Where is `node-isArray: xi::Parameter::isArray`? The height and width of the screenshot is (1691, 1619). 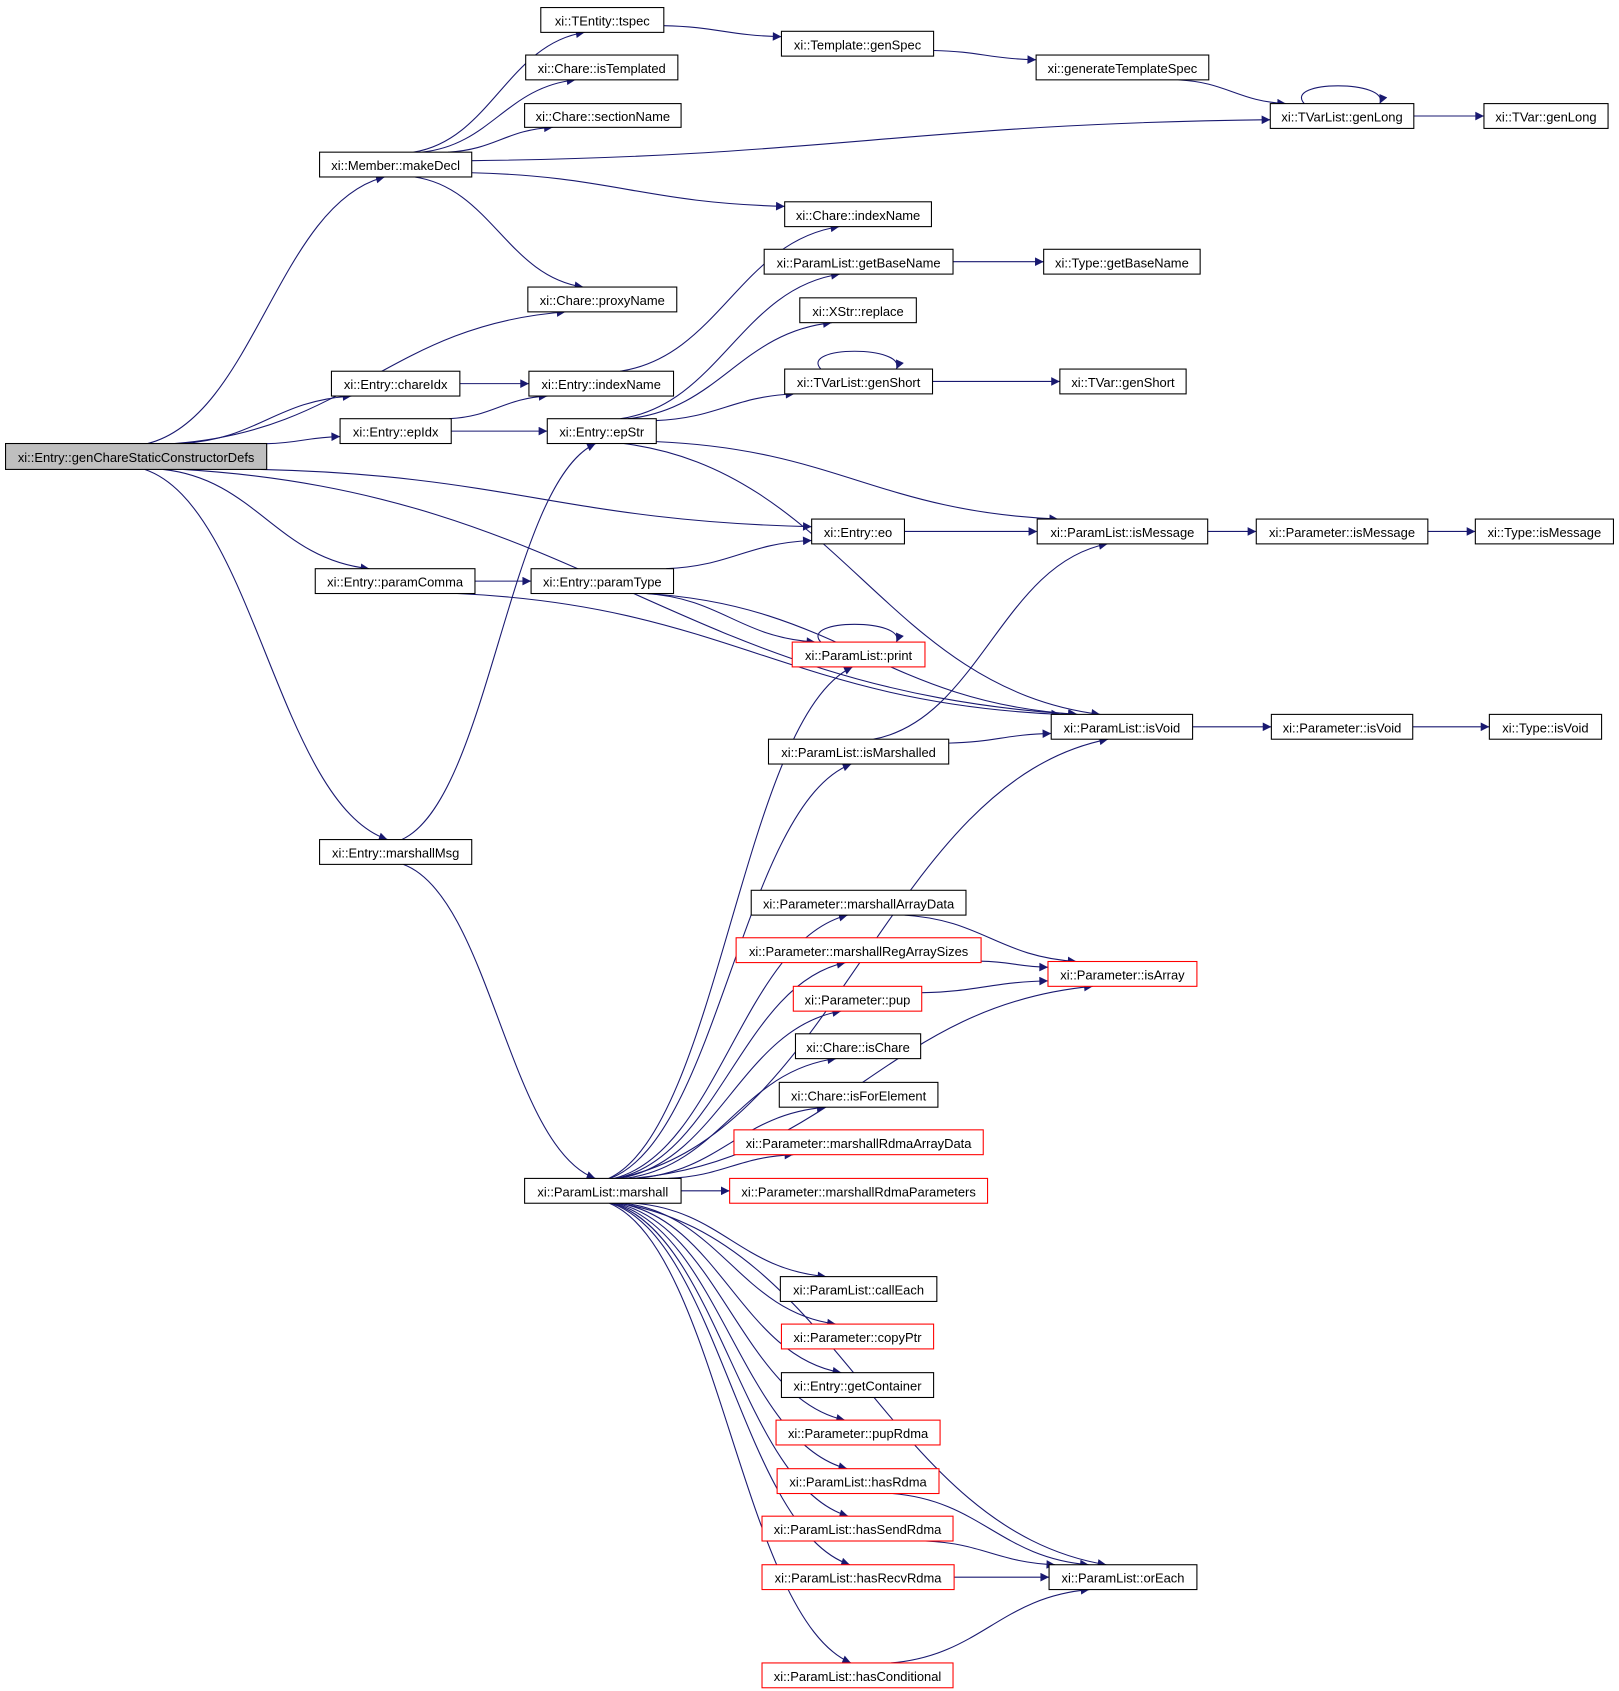
node-isArray: xi::Parameter::isArray is located at coordinates (1122, 973).